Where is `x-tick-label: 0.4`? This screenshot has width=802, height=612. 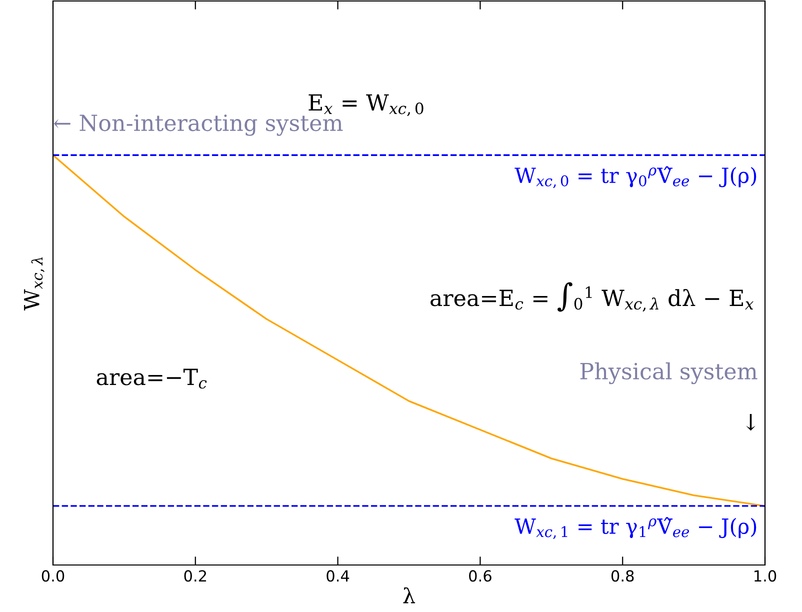
x-tick-label: 0.4 is located at coordinates (338, 576).